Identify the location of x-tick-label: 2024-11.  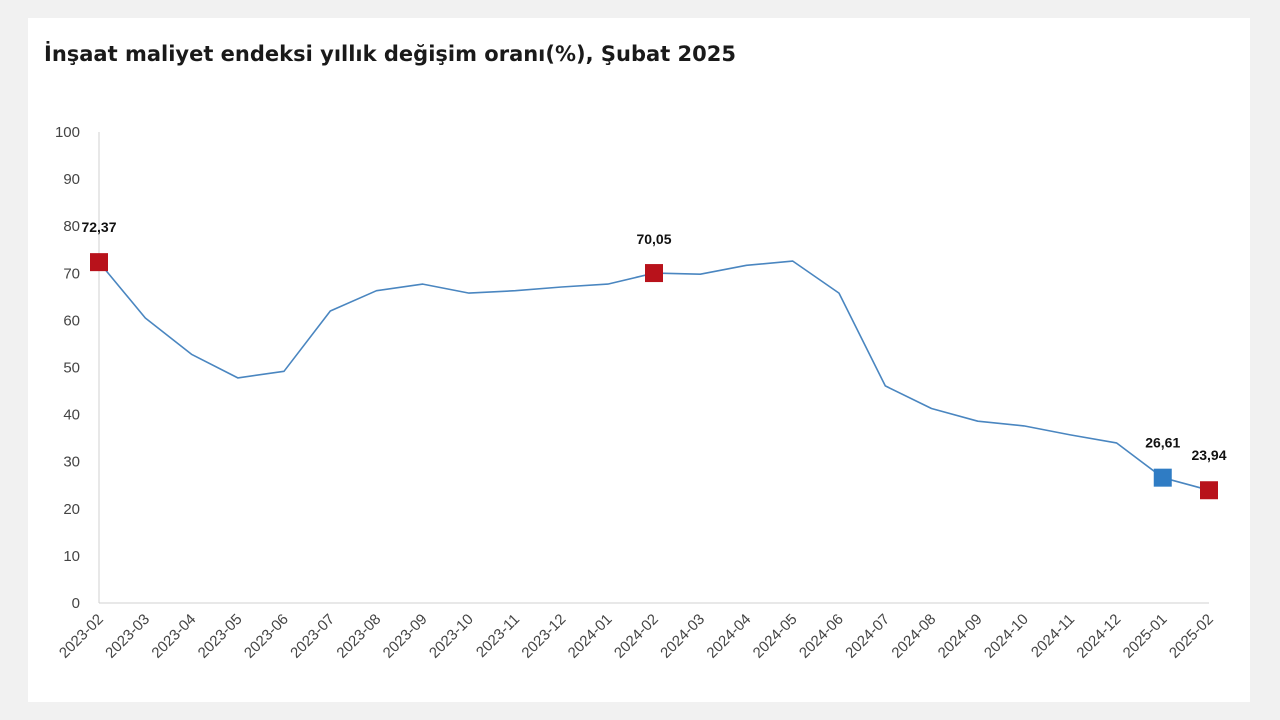
(1053, 636).